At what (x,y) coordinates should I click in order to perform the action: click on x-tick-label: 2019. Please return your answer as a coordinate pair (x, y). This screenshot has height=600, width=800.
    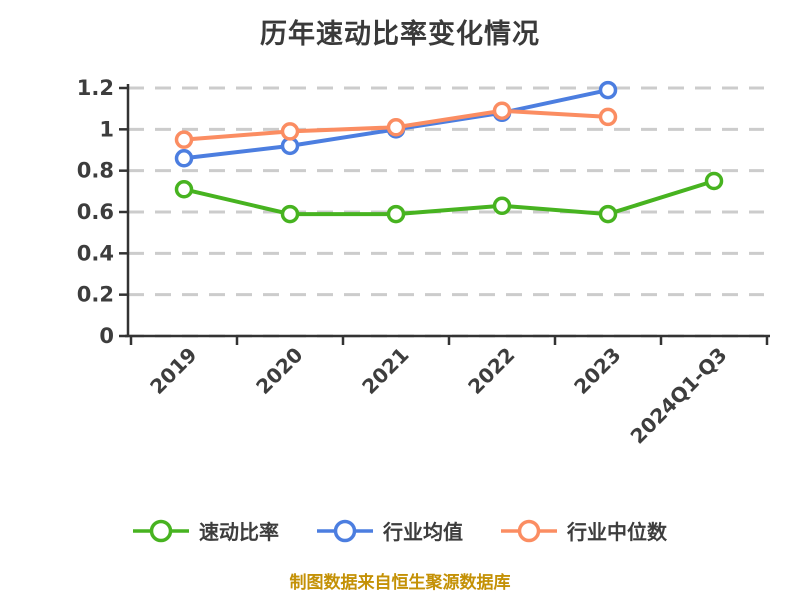
    Looking at the image, I should click on (173, 371).